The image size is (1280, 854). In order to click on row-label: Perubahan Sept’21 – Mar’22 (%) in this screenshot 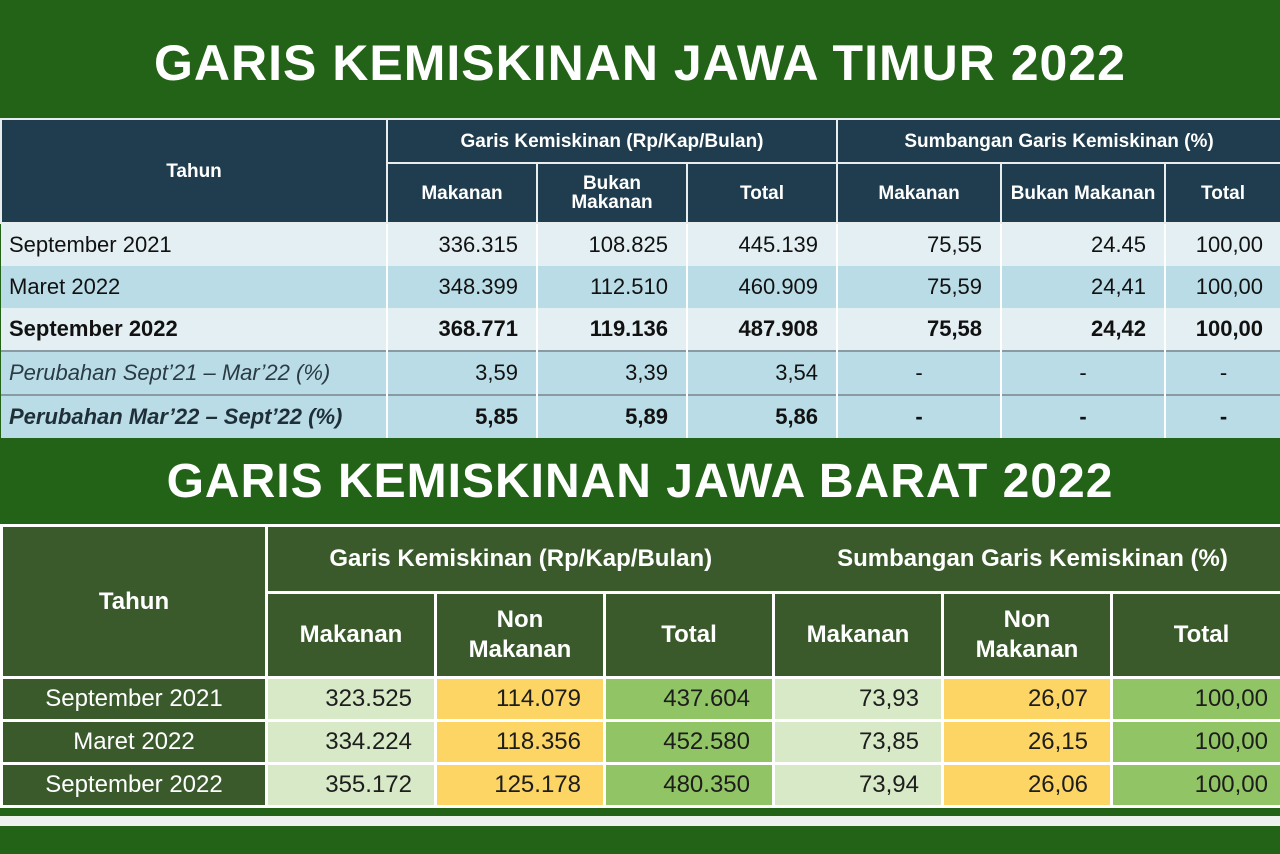, I will do `click(194, 372)`.